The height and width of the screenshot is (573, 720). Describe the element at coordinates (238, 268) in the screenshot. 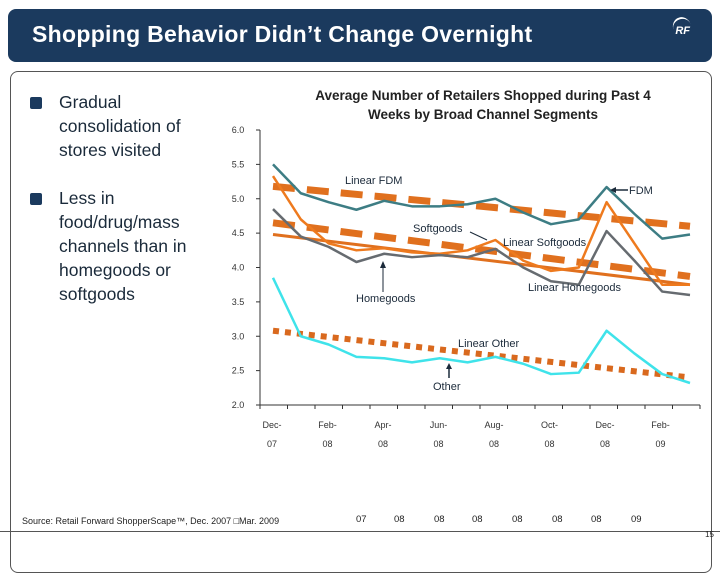

I see `y-tick-label: 4.0` at that location.